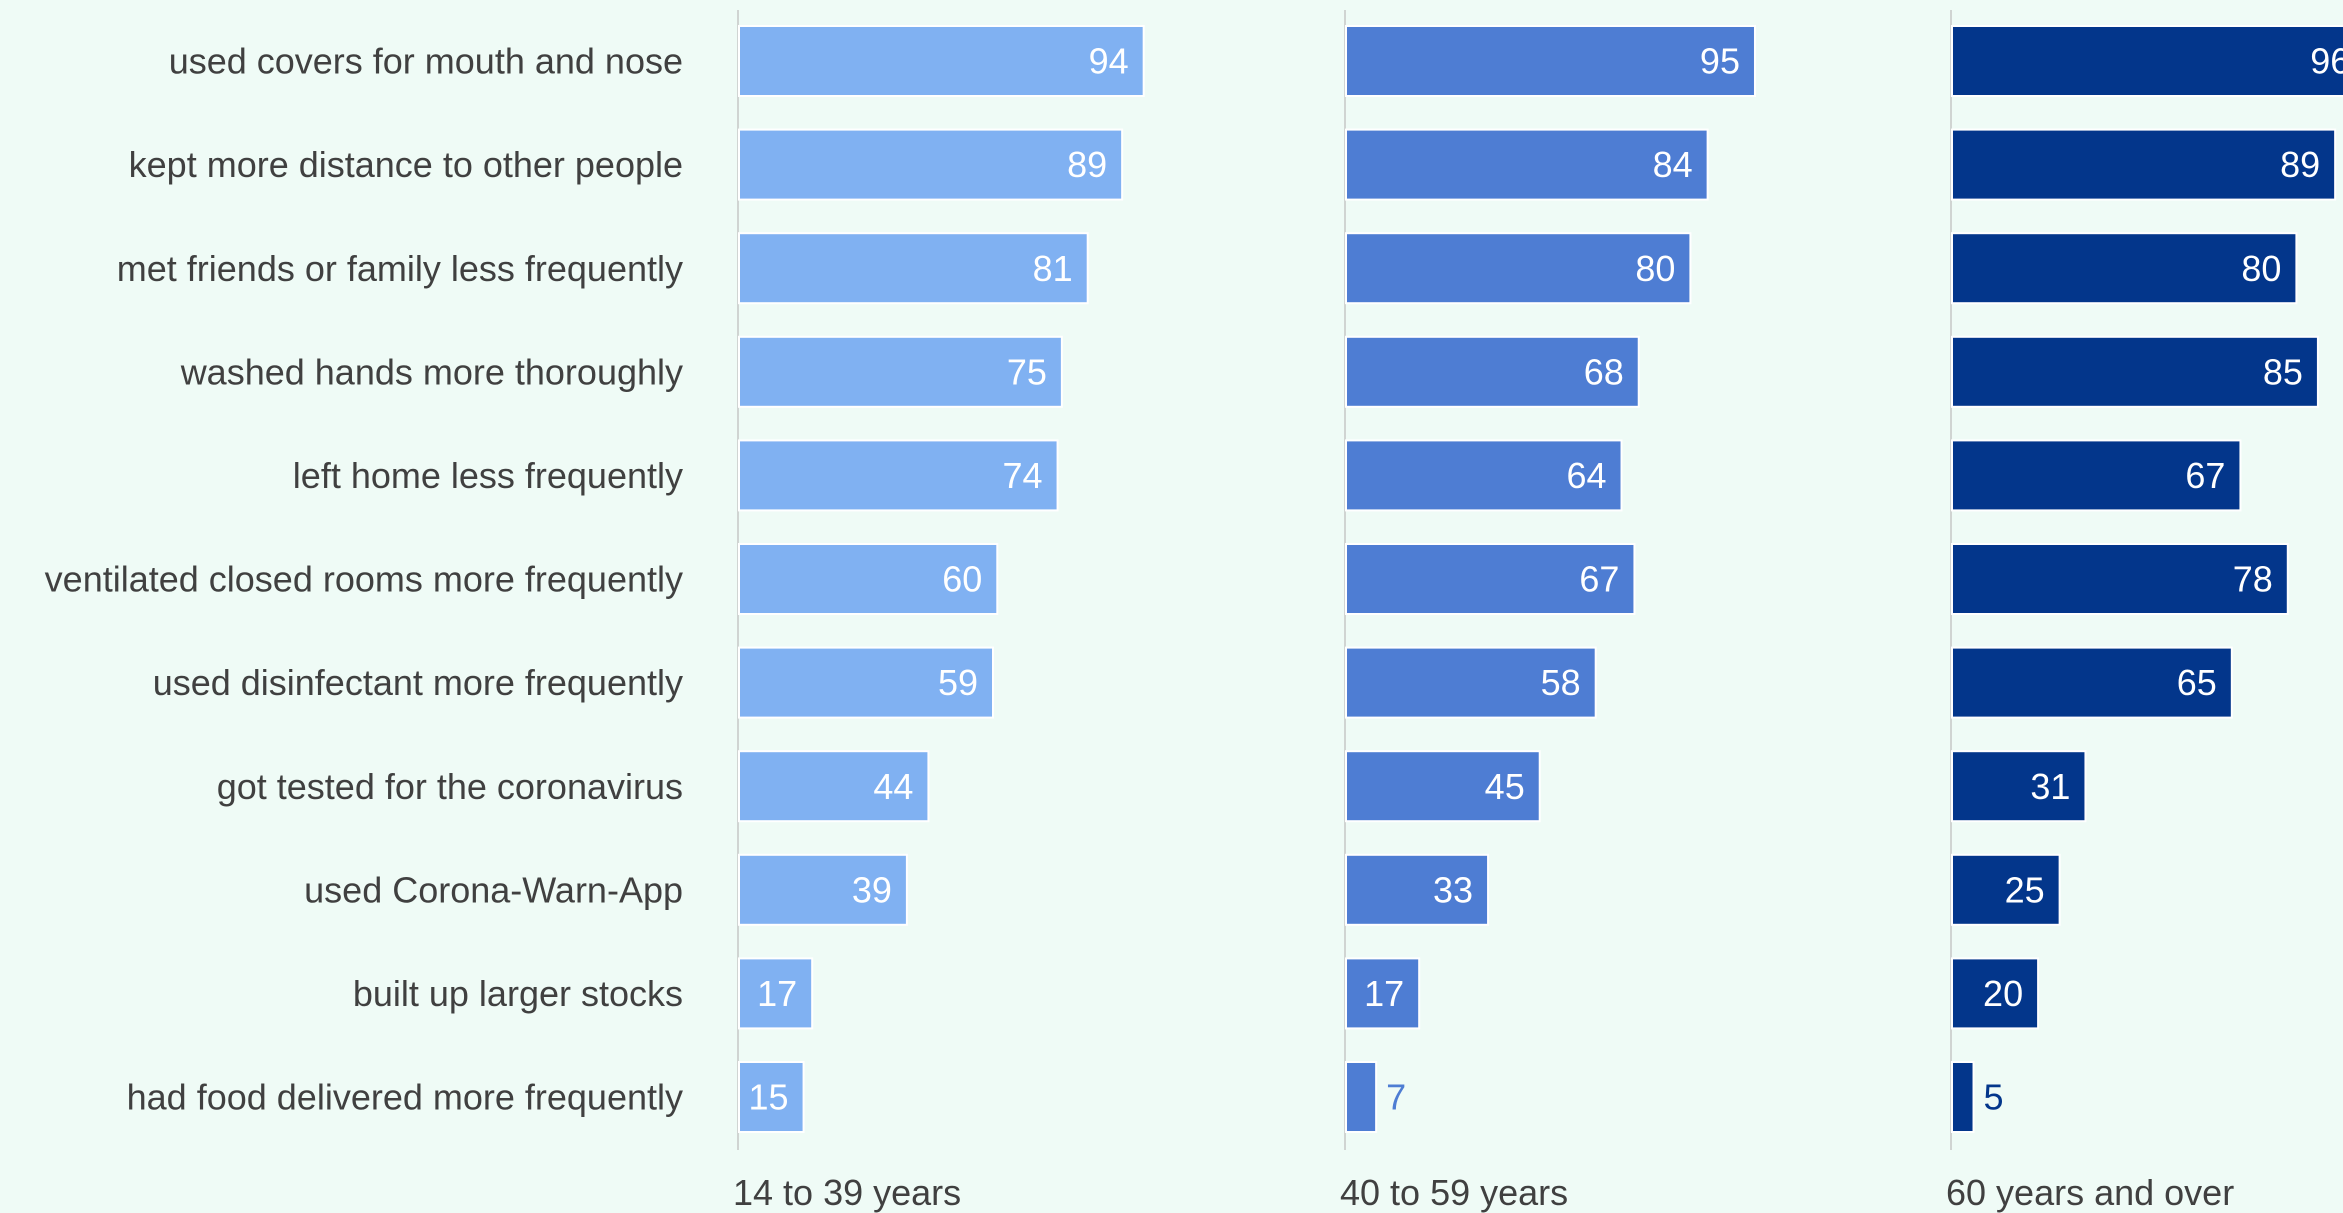  What do you see at coordinates (518, 993) in the screenshot?
I see `category-label: built up larger stocks` at bounding box center [518, 993].